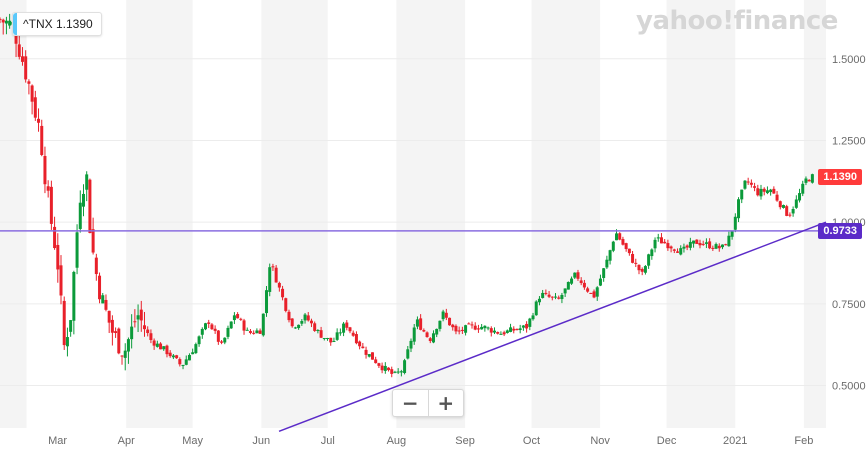 This screenshot has width=868, height=449. I want to click on x-tick-label: Apr, so click(126, 441).